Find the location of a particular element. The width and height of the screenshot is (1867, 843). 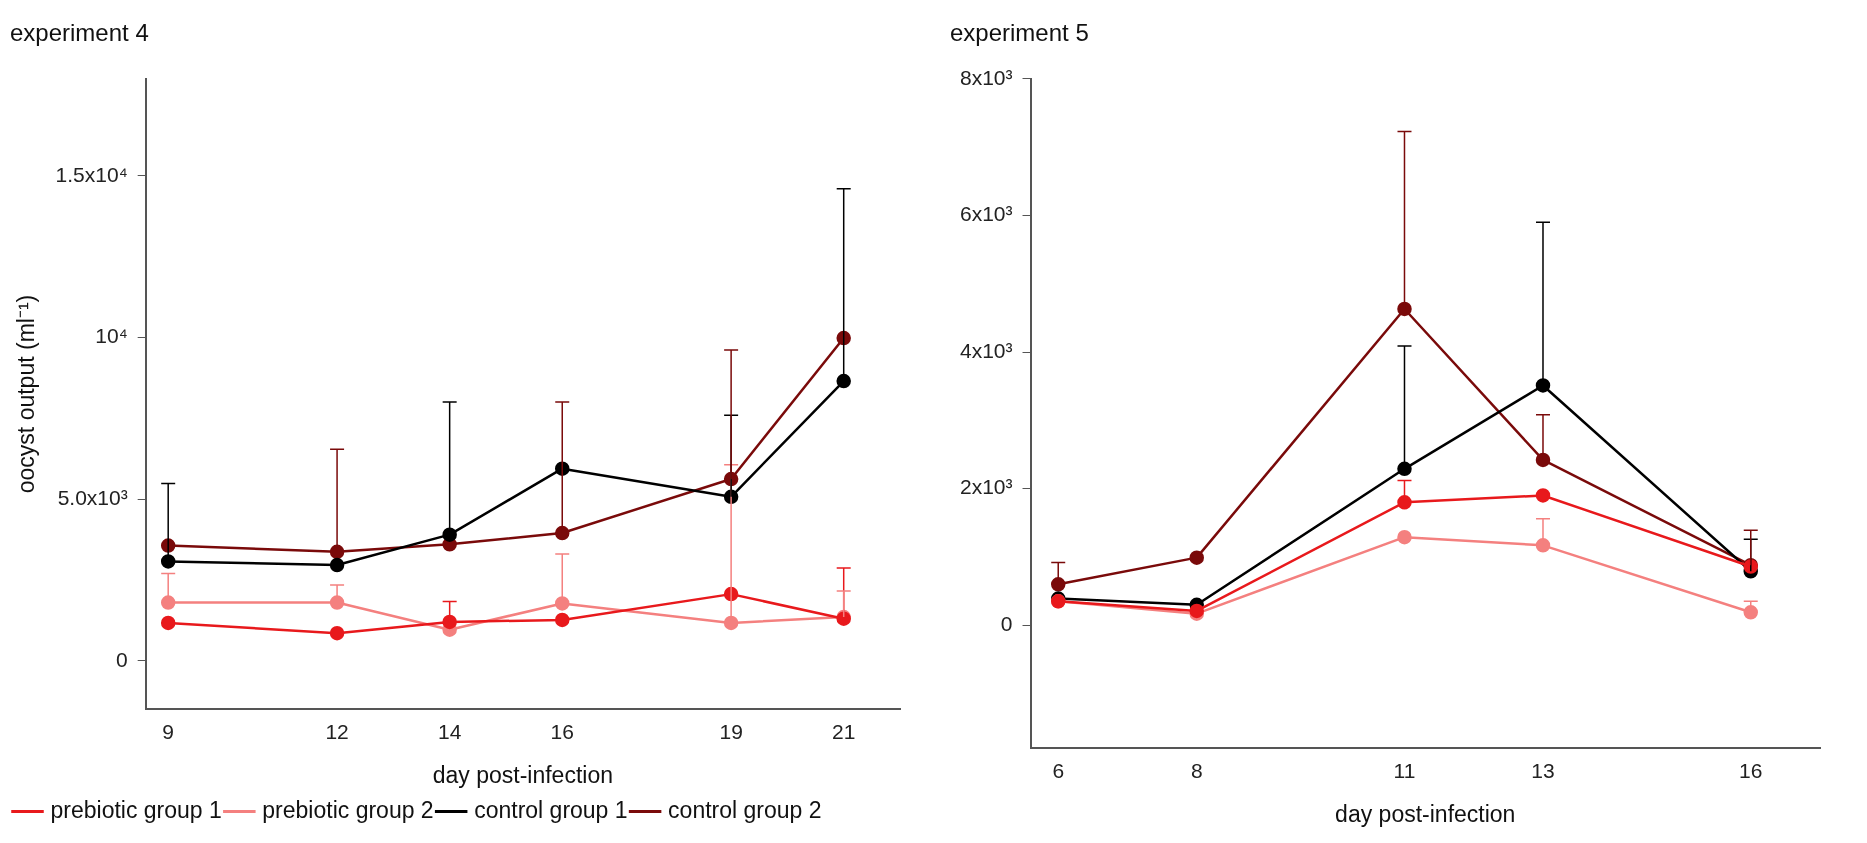

y-tick-label: 1.5x10⁴ is located at coordinates (91, 174).